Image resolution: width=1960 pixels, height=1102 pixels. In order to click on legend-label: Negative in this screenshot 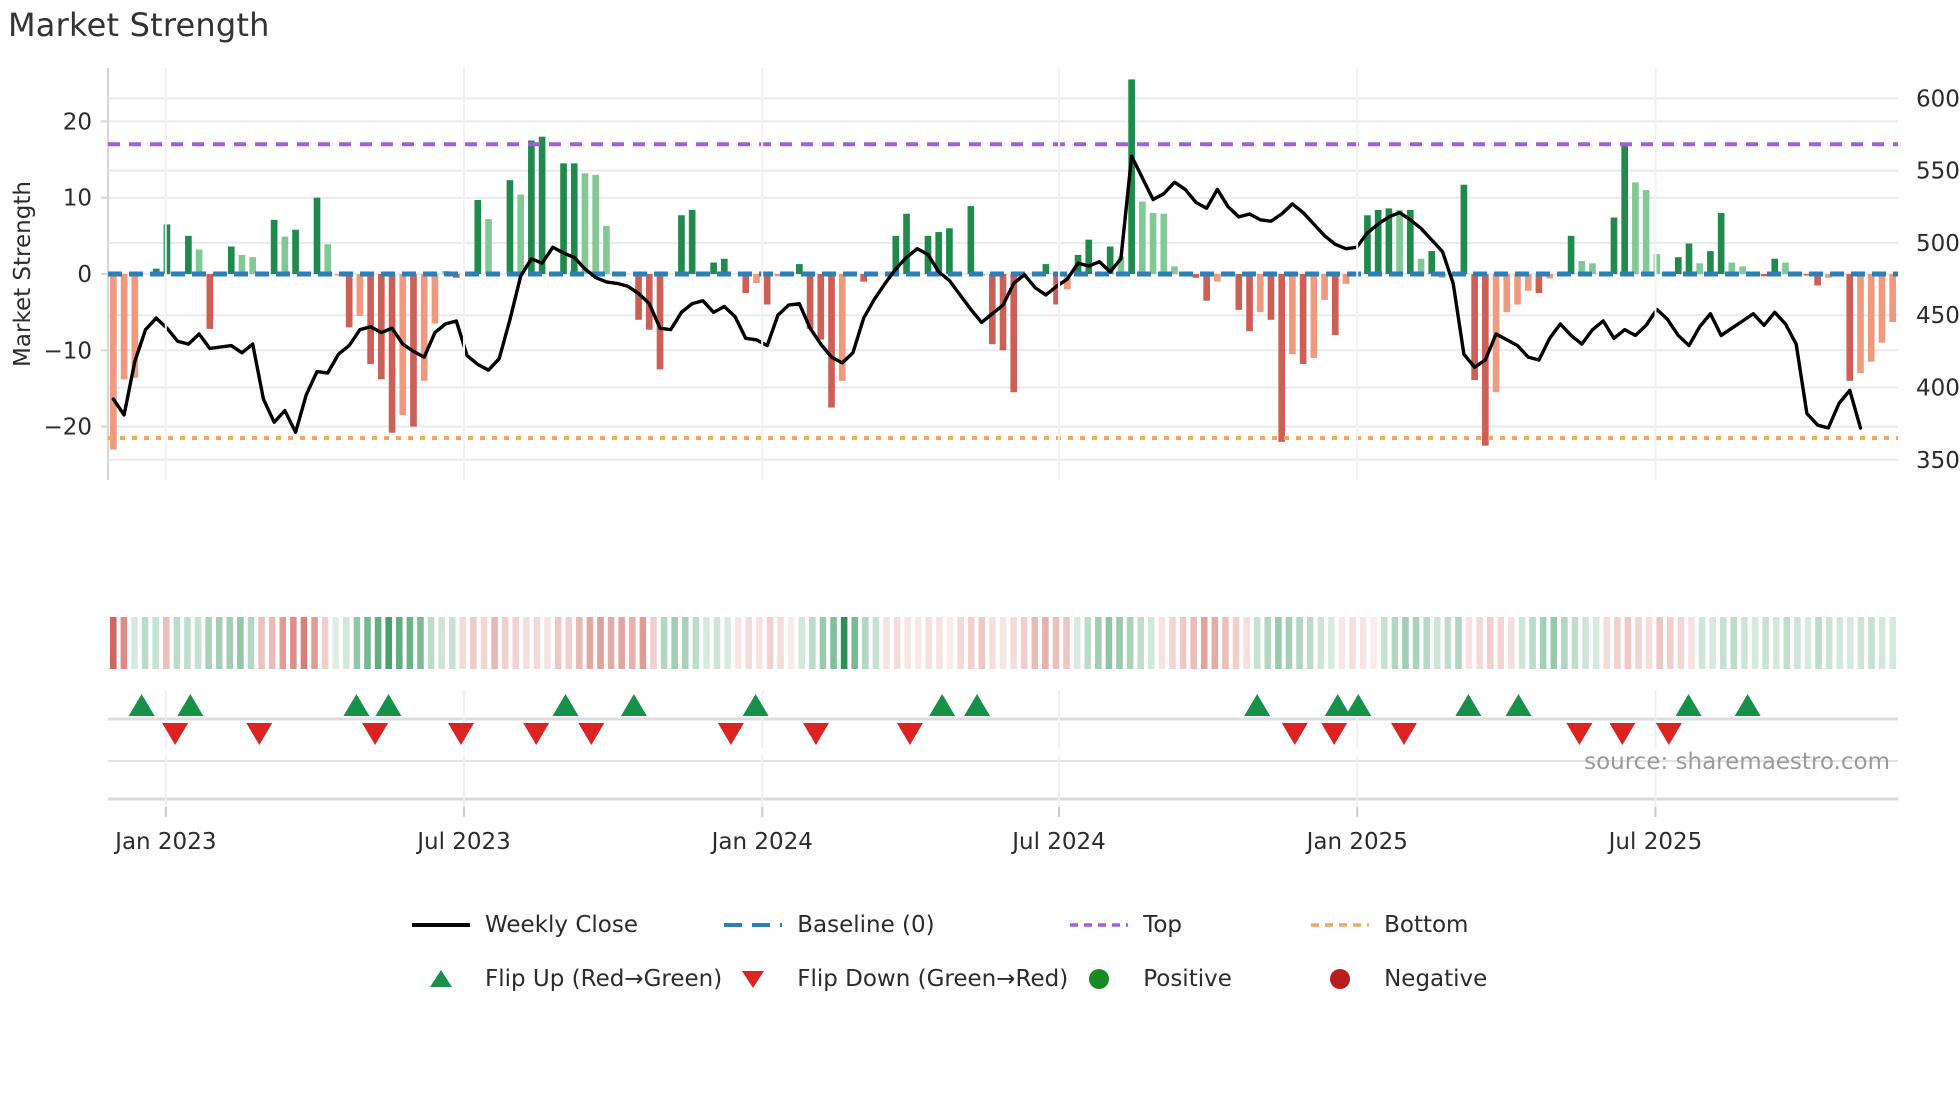, I will do `click(1436, 979)`.